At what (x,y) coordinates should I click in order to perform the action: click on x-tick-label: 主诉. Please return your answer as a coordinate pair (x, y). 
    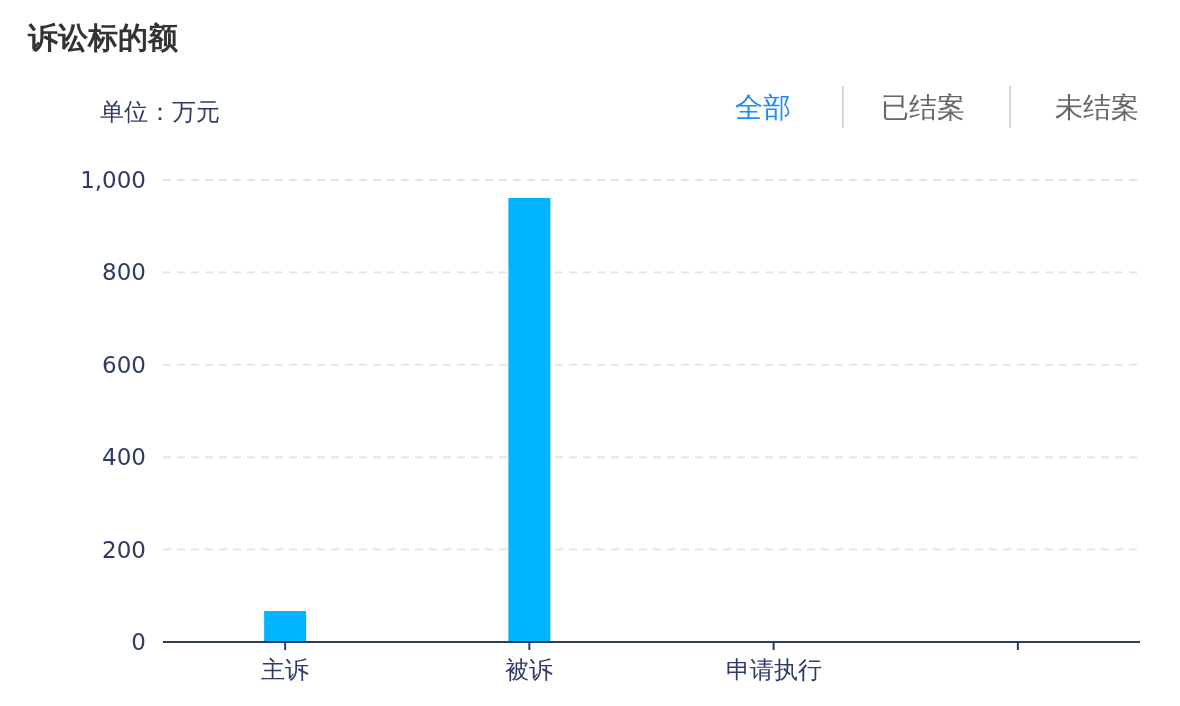
    Looking at the image, I should click on (285, 670).